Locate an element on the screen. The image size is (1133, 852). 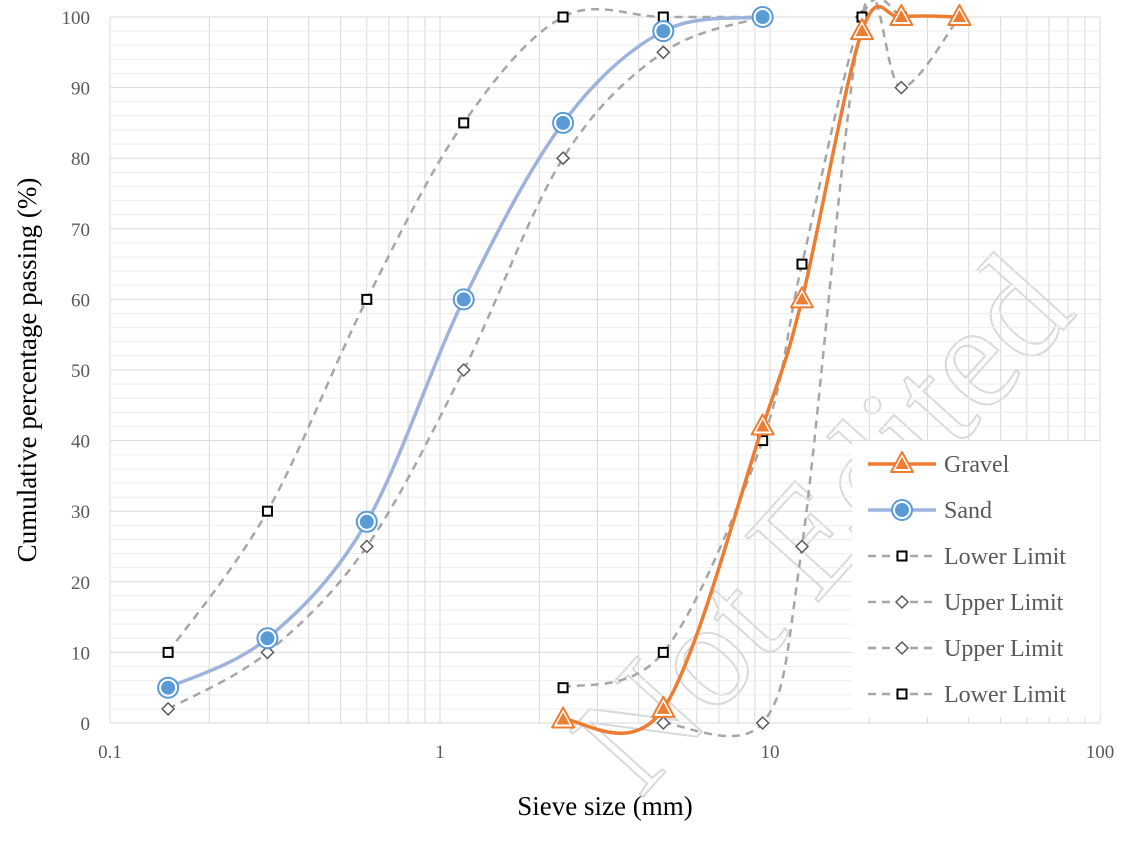
y-tick-label: 80 is located at coordinates (80, 159).